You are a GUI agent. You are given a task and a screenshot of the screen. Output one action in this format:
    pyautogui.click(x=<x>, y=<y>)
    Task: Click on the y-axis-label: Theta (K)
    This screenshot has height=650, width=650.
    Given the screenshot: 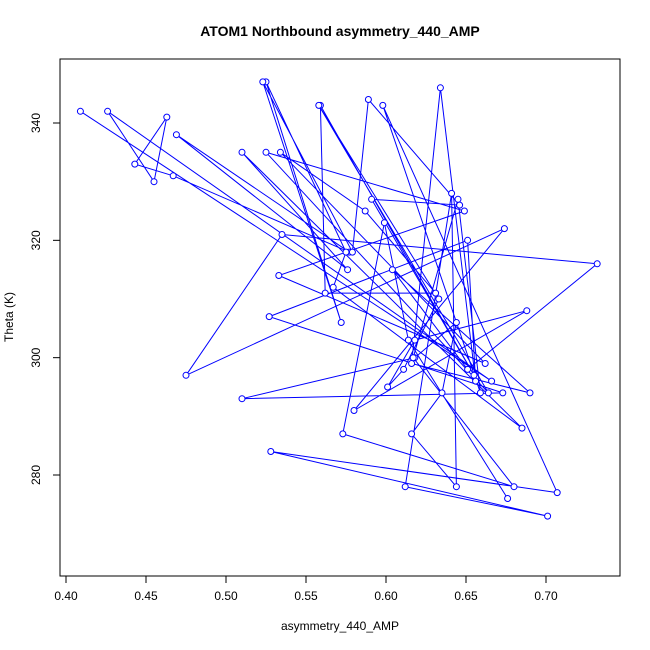 What is the action you would take?
    pyautogui.click(x=9, y=317)
    